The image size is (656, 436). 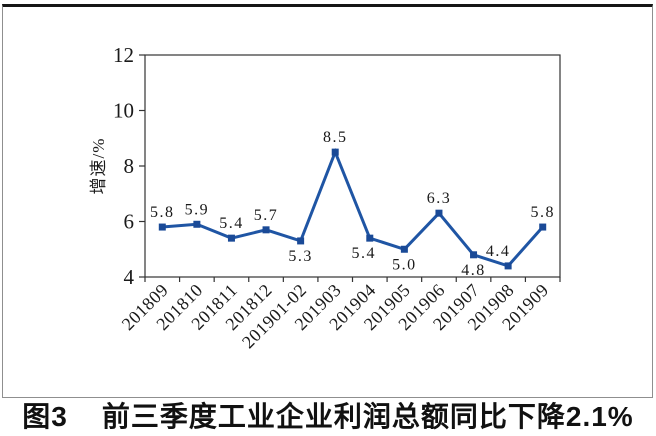 I want to click on y-axis: 4 6 8 10 12, so click(x=129, y=166).